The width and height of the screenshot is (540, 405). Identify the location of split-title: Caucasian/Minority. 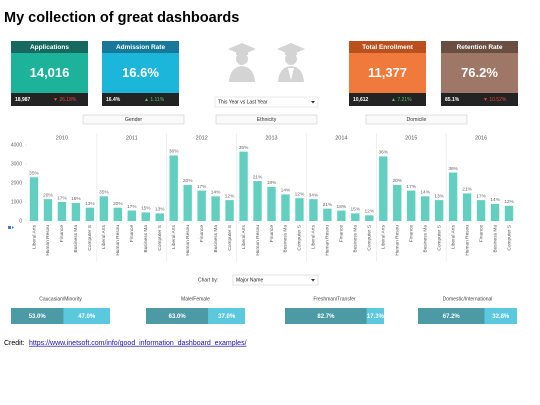
(60, 299).